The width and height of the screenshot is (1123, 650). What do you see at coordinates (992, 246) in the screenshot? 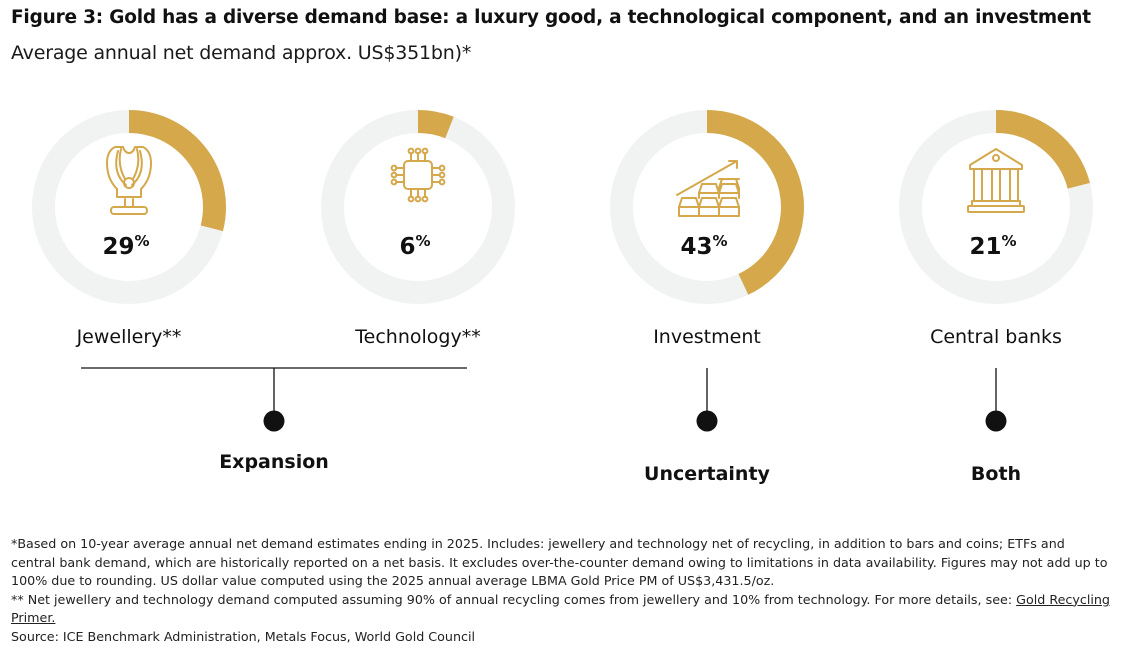
I see `percent-label: 21%` at bounding box center [992, 246].